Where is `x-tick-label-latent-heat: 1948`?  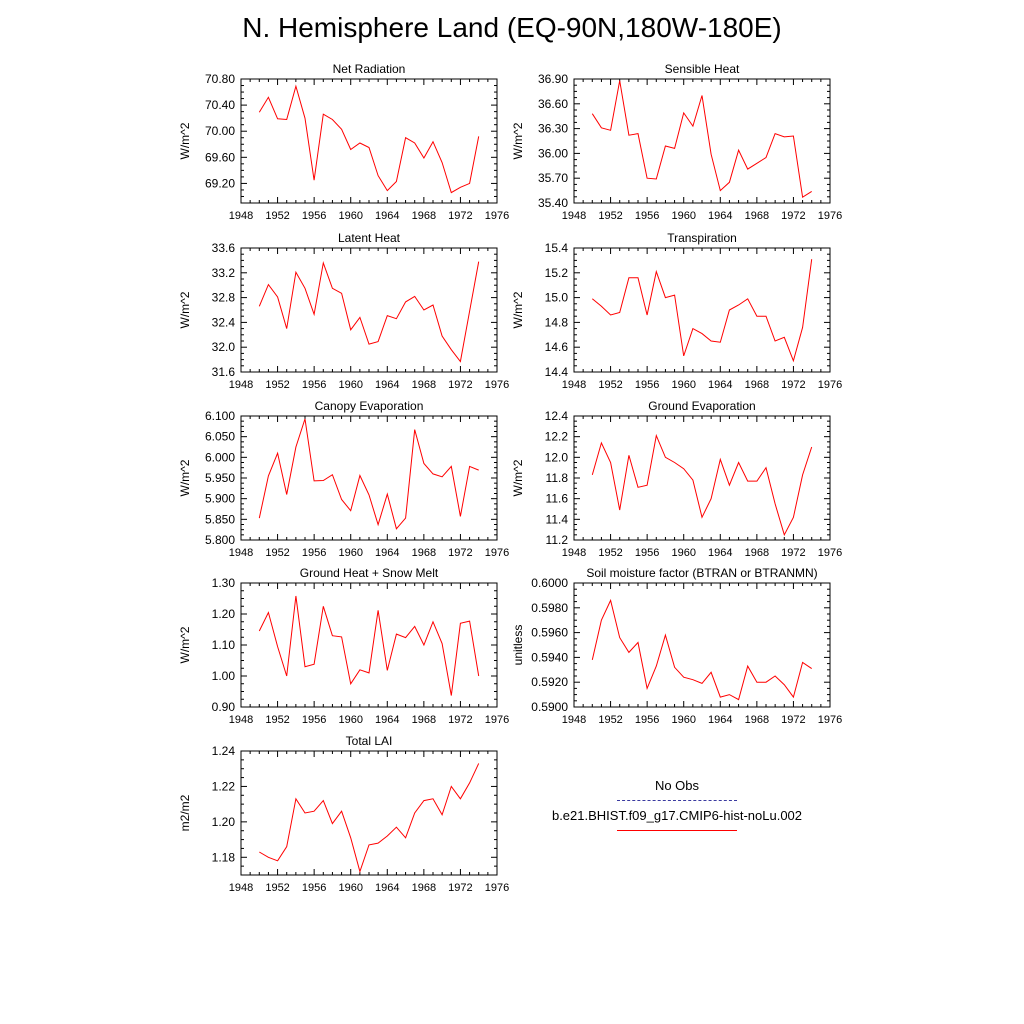
x-tick-label-latent-heat: 1948 is located at coordinates (241, 385).